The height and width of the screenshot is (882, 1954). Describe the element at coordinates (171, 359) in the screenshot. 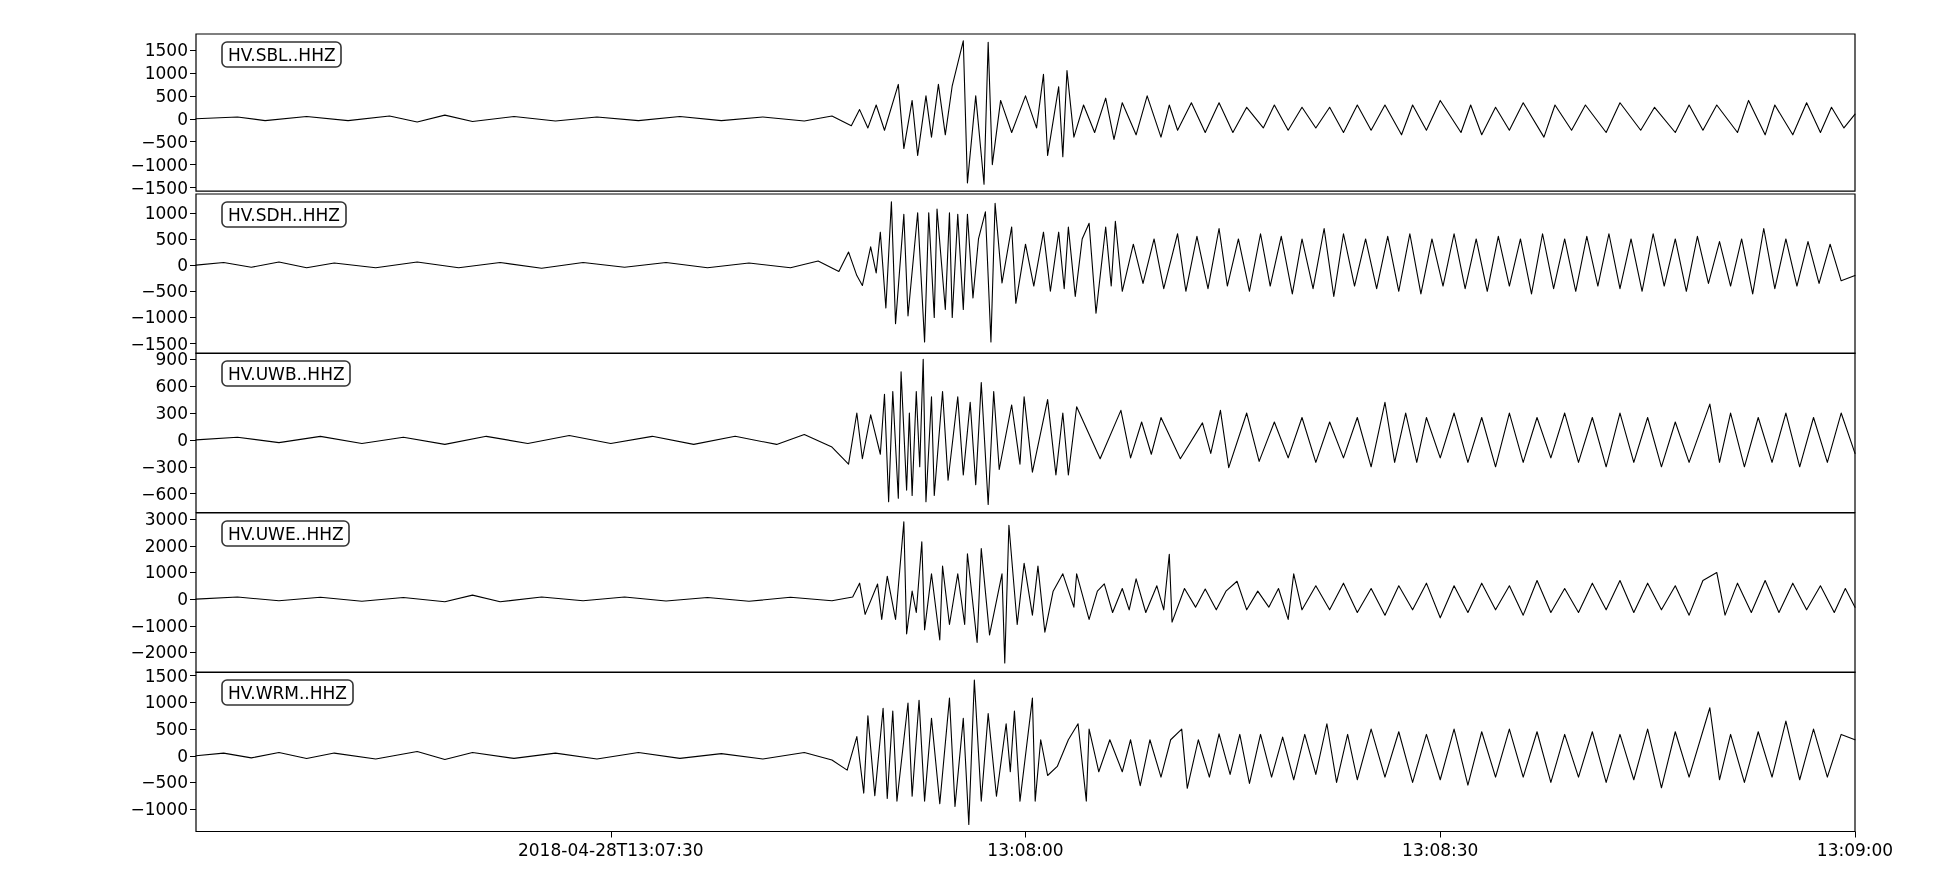

I see `y-tick-label: 900` at that location.